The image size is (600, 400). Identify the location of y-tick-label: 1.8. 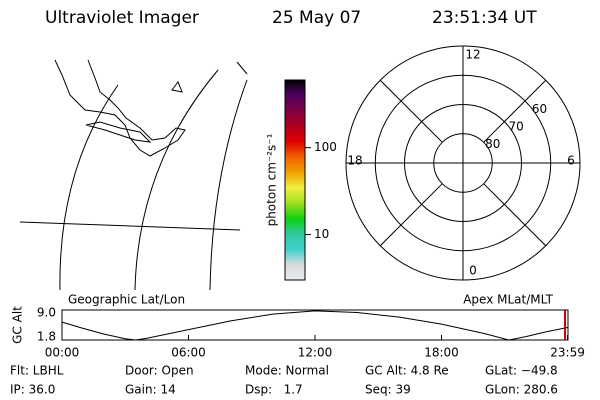
(46, 337).